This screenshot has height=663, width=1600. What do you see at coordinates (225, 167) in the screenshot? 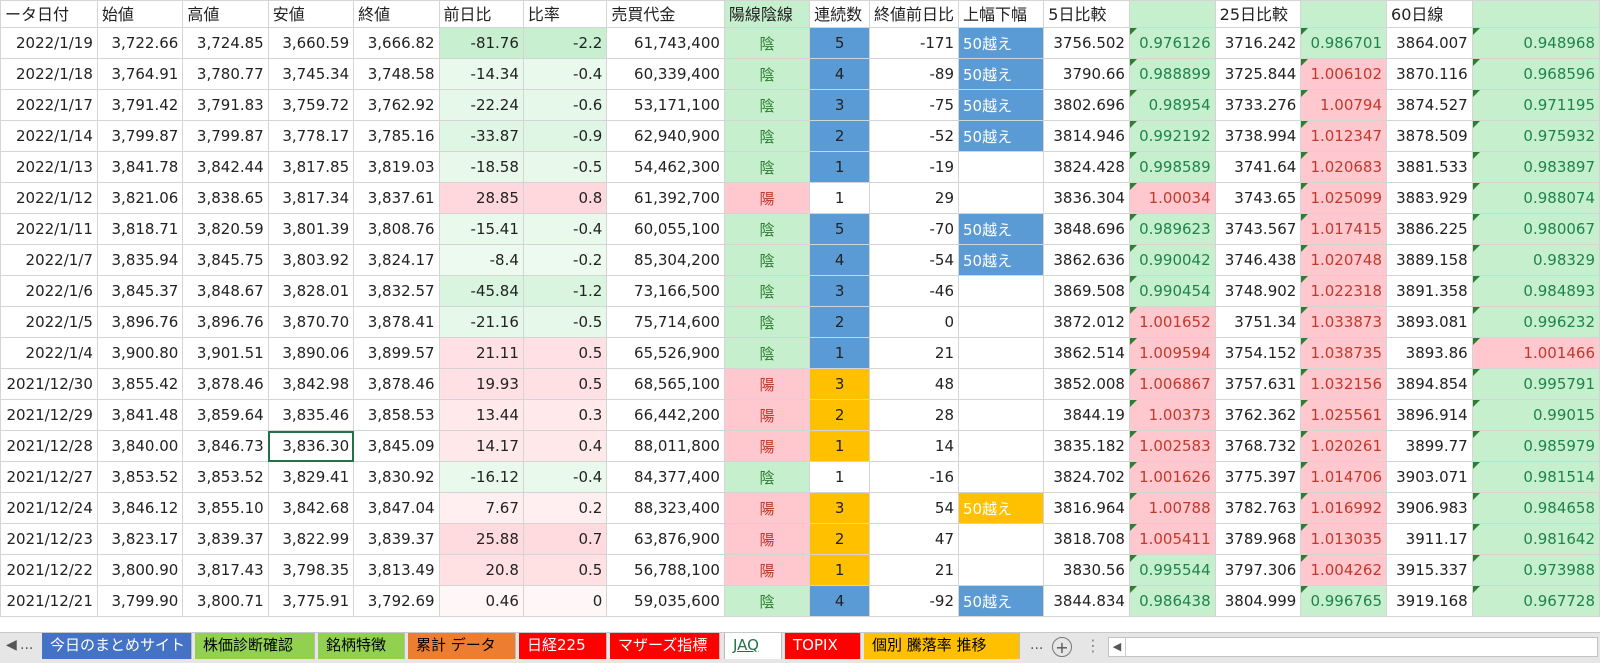
I see `high-cell: 3,842.44` at bounding box center [225, 167].